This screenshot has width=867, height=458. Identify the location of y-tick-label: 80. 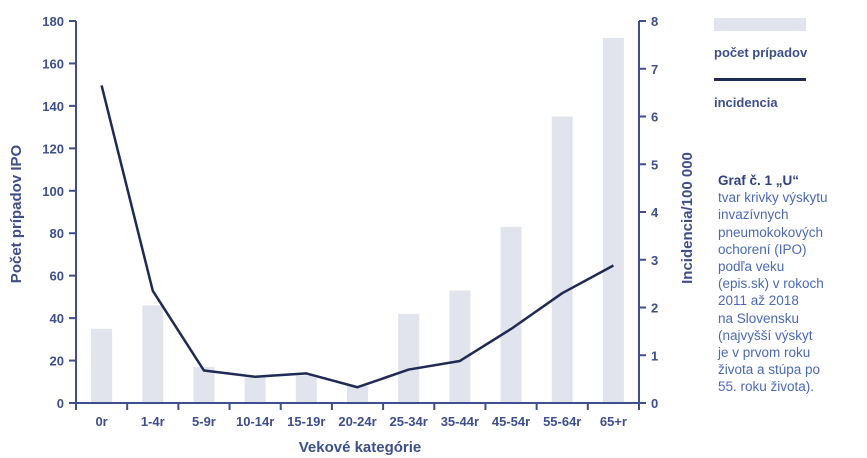
(57, 233).